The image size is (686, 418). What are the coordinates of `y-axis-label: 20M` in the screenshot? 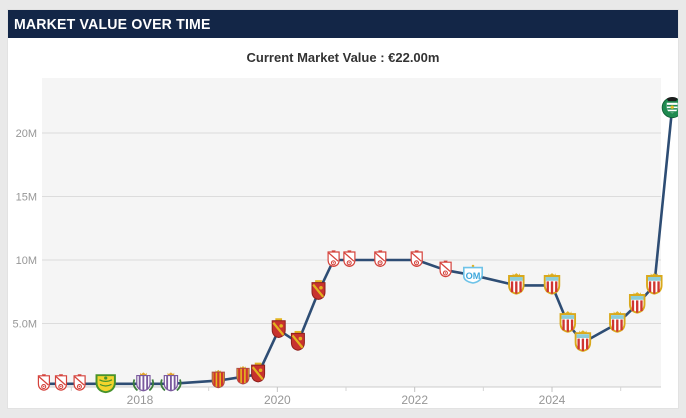 It's located at (26, 134).